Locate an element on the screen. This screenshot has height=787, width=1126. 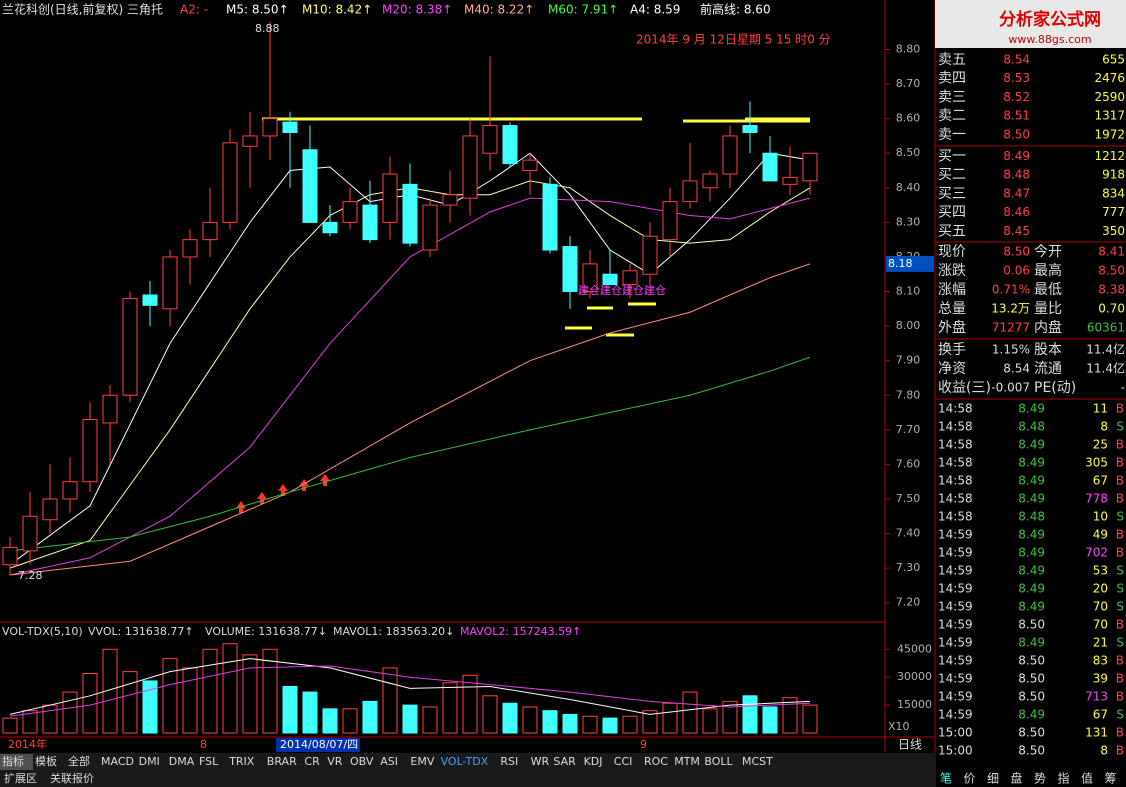
tab: 指标 is located at coordinates (13, 761).